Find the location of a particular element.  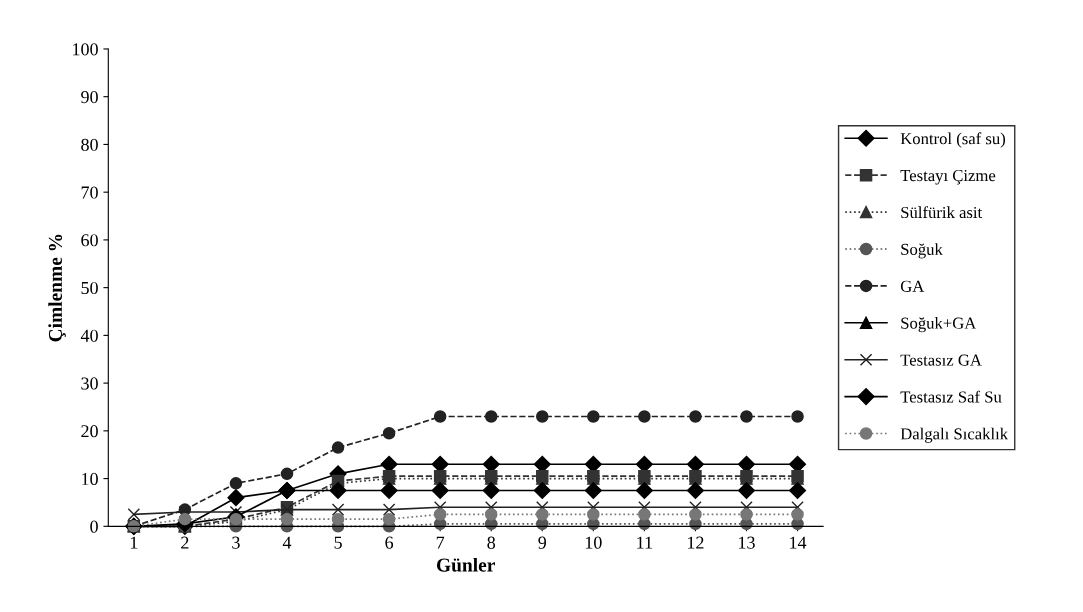

y-tick-label: 50 is located at coordinates (89, 288).